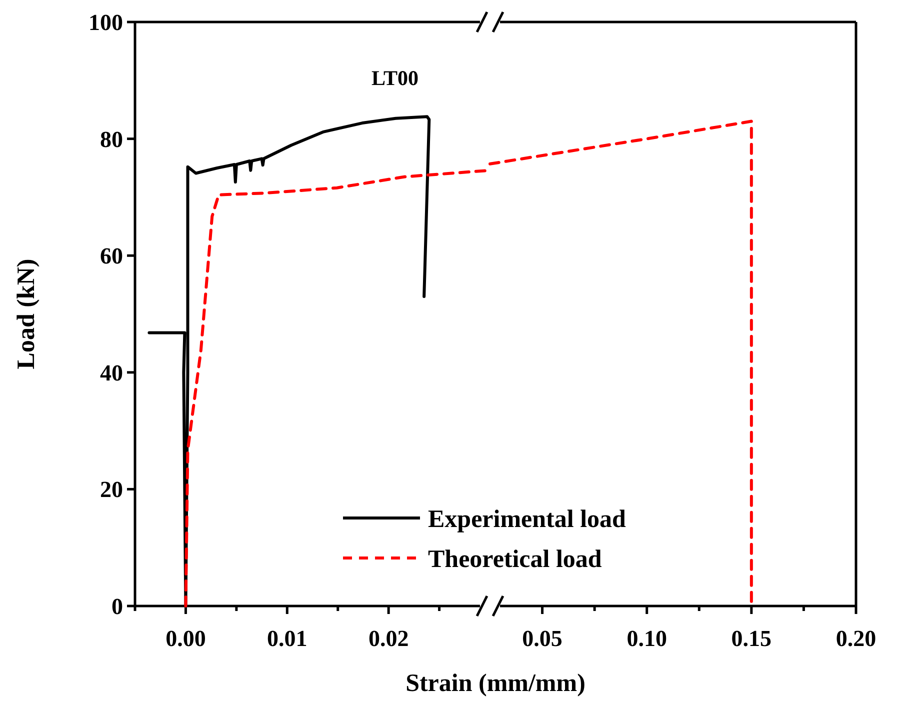 Image resolution: width=901 pixels, height=719 pixels. What do you see at coordinates (395, 78) in the screenshot?
I see `annotation: LT00` at bounding box center [395, 78].